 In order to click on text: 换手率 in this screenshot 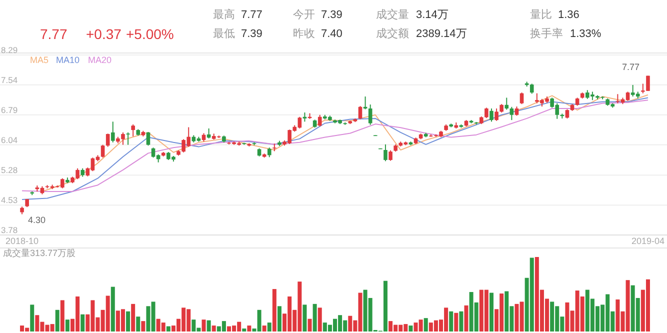, I will do `click(546, 33)`.